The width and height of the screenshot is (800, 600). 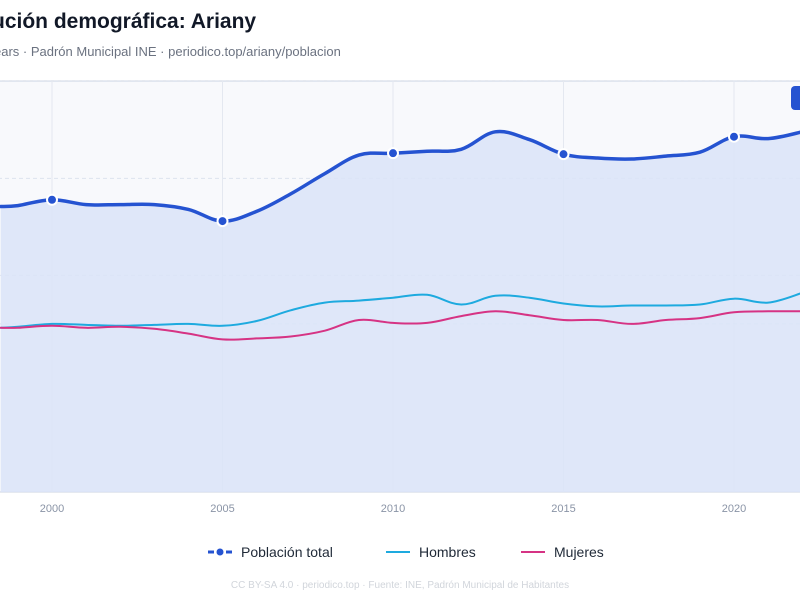 What do you see at coordinates (222, 221) in the screenshot?
I see `data-point-total-2005` at bounding box center [222, 221].